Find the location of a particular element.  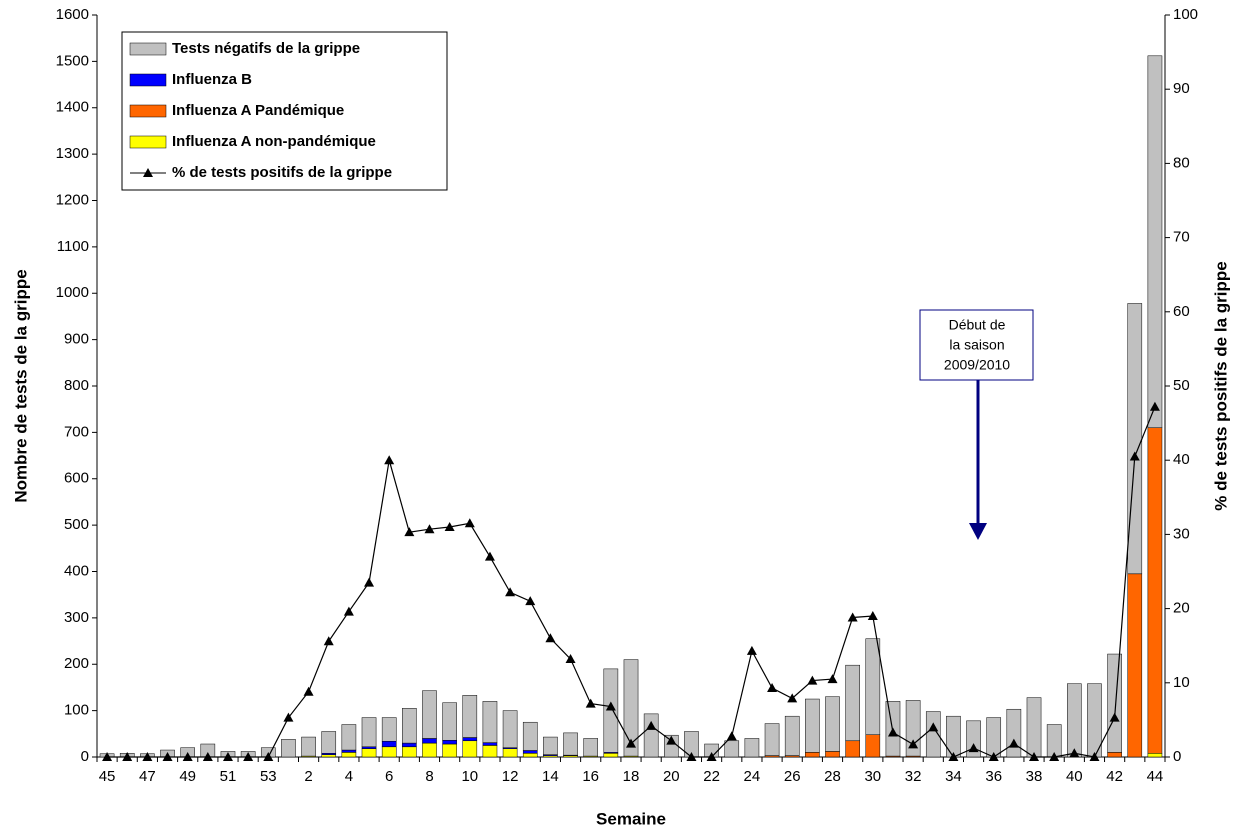

y2-tick-label: 50 is located at coordinates (1181, 385).